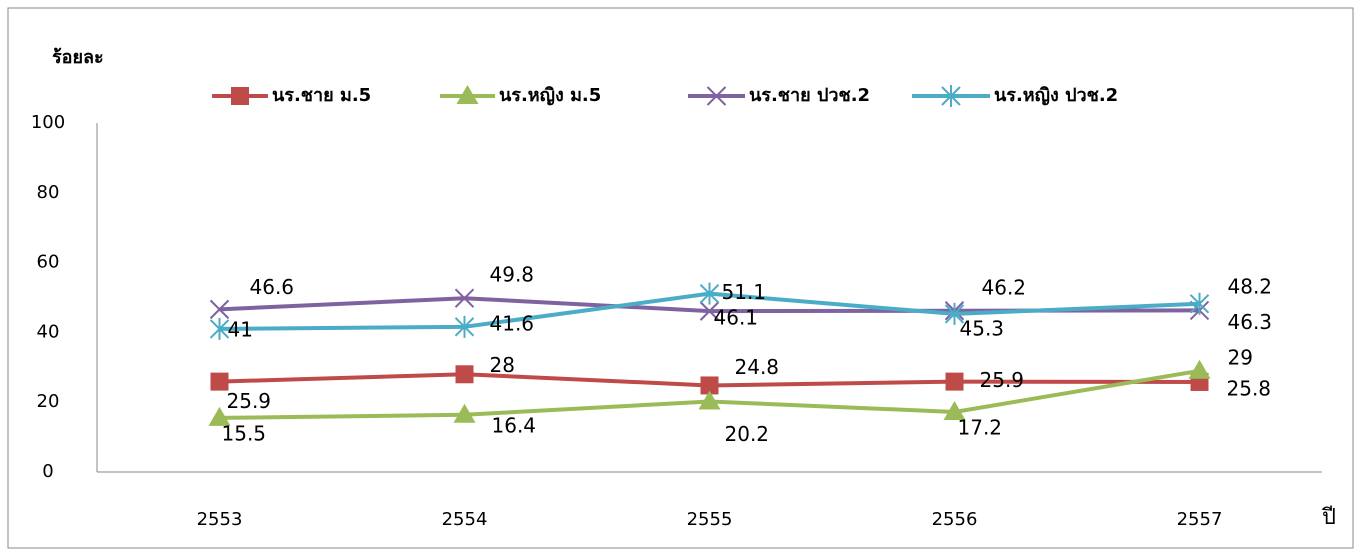 The width and height of the screenshot is (1362, 556). I want to click on x-tick-label: 2554, so click(465, 519).